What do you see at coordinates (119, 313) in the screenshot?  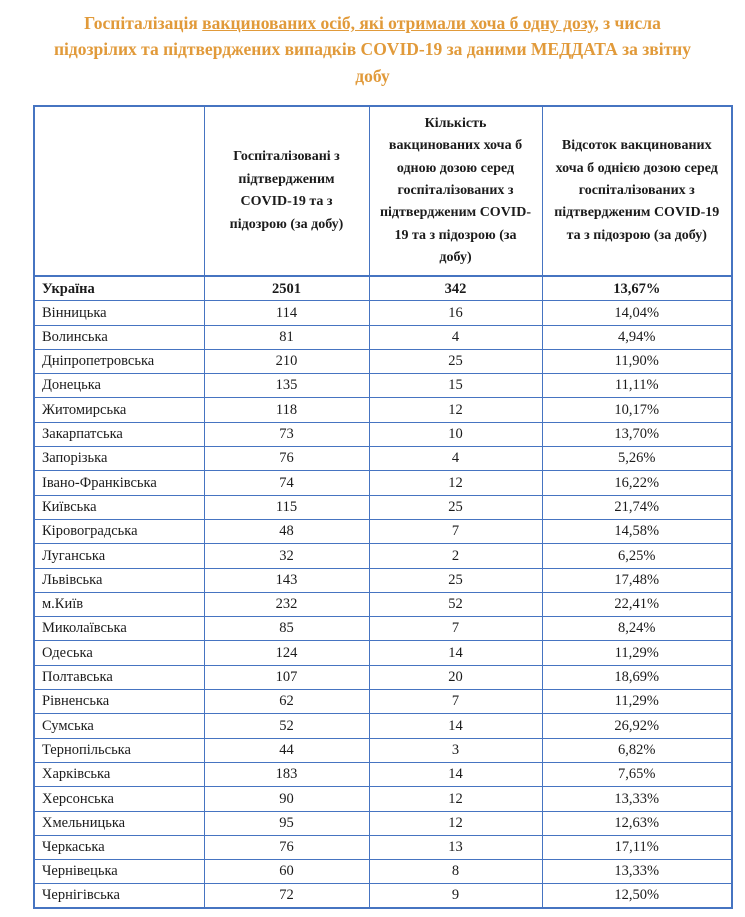 I see `region-cell: Вінницька` at bounding box center [119, 313].